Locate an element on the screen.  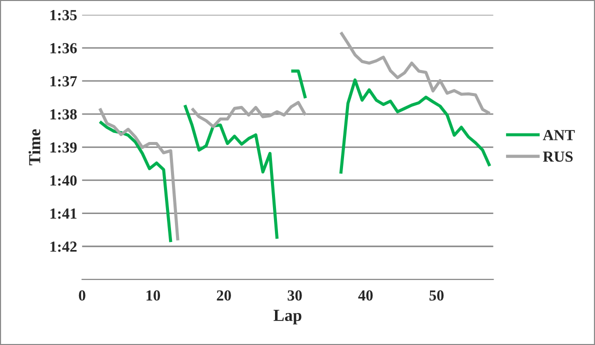
x-tick-label: 40 is located at coordinates (365, 295).